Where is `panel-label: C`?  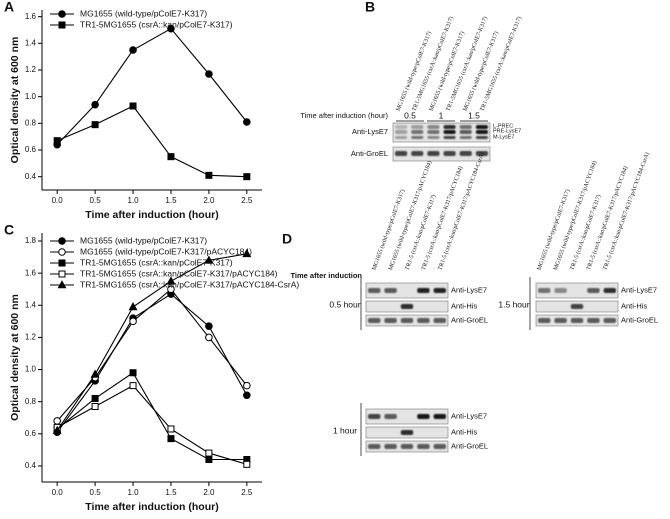 panel-label: C is located at coordinates (9, 230).